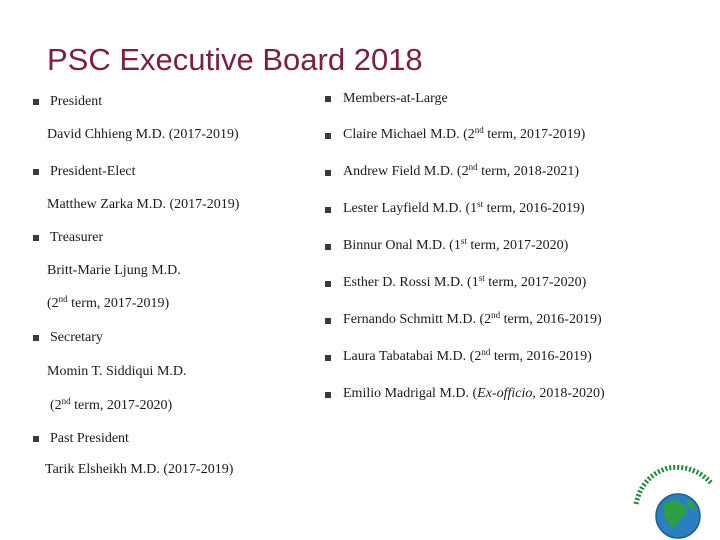 The width and height of the screenshot is (720, 540). I want to click on treasurer-term-end: term, 2017-2019), so click(118, 303).